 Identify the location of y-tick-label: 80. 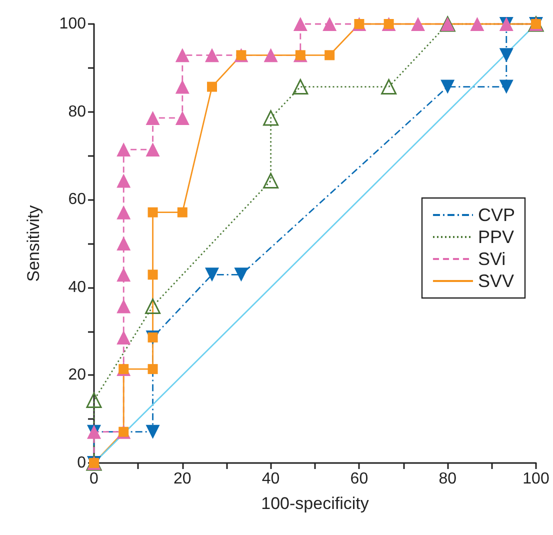
(77, 111).